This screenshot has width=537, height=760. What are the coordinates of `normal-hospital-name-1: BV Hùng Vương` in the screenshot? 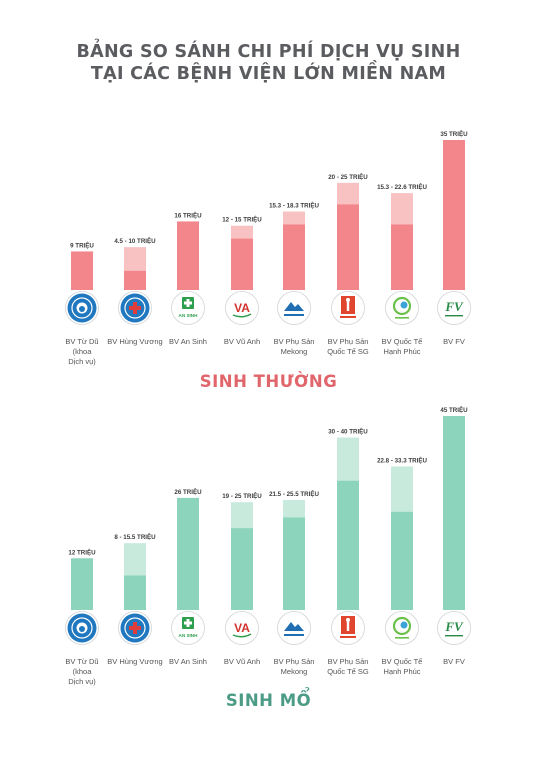 It's located at (134, 341).